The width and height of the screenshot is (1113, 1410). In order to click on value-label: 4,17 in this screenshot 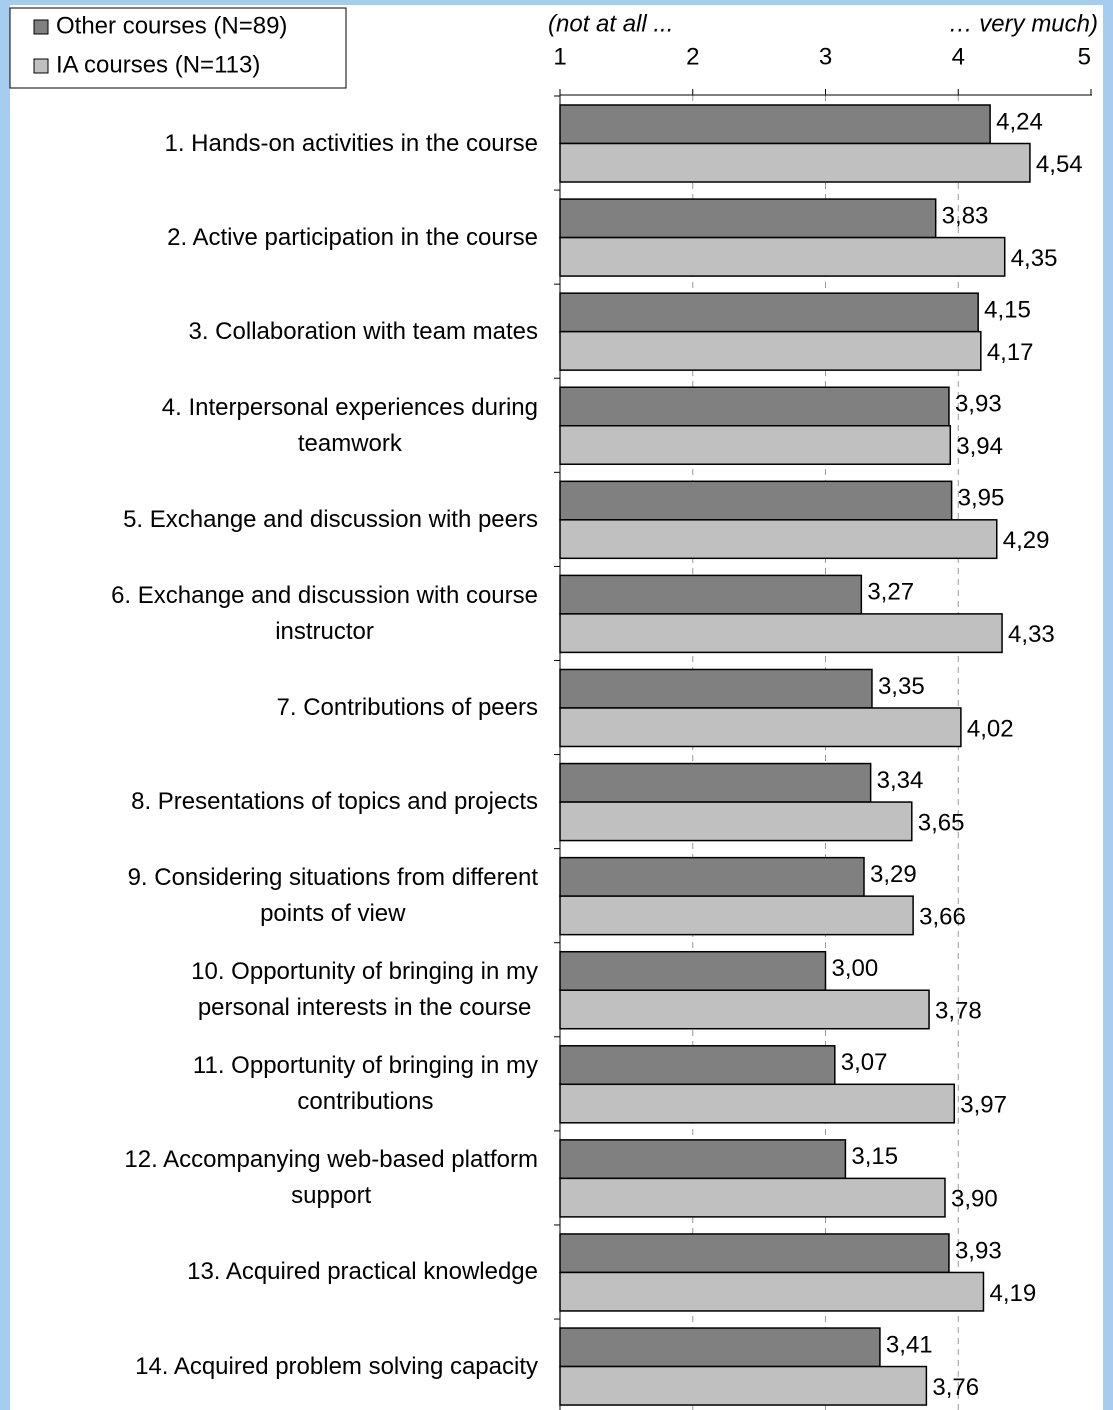, I will do `click(1010, 352)`.